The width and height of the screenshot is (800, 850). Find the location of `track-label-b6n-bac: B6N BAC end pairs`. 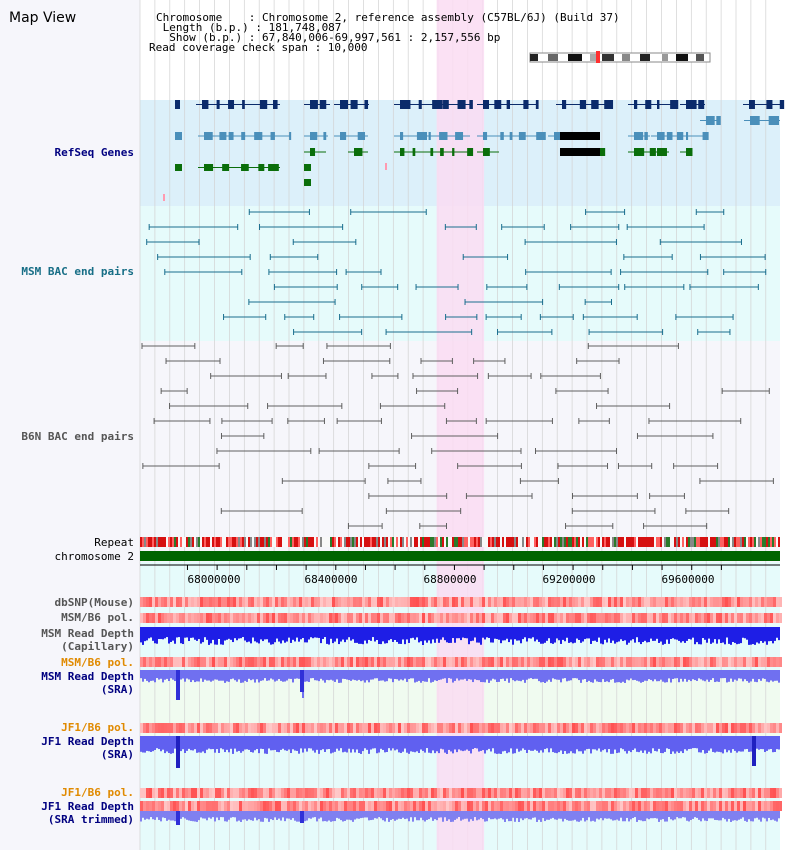

track-label-b6n-bac: B6N BAC end pairs is located at coordinates (77, 436).